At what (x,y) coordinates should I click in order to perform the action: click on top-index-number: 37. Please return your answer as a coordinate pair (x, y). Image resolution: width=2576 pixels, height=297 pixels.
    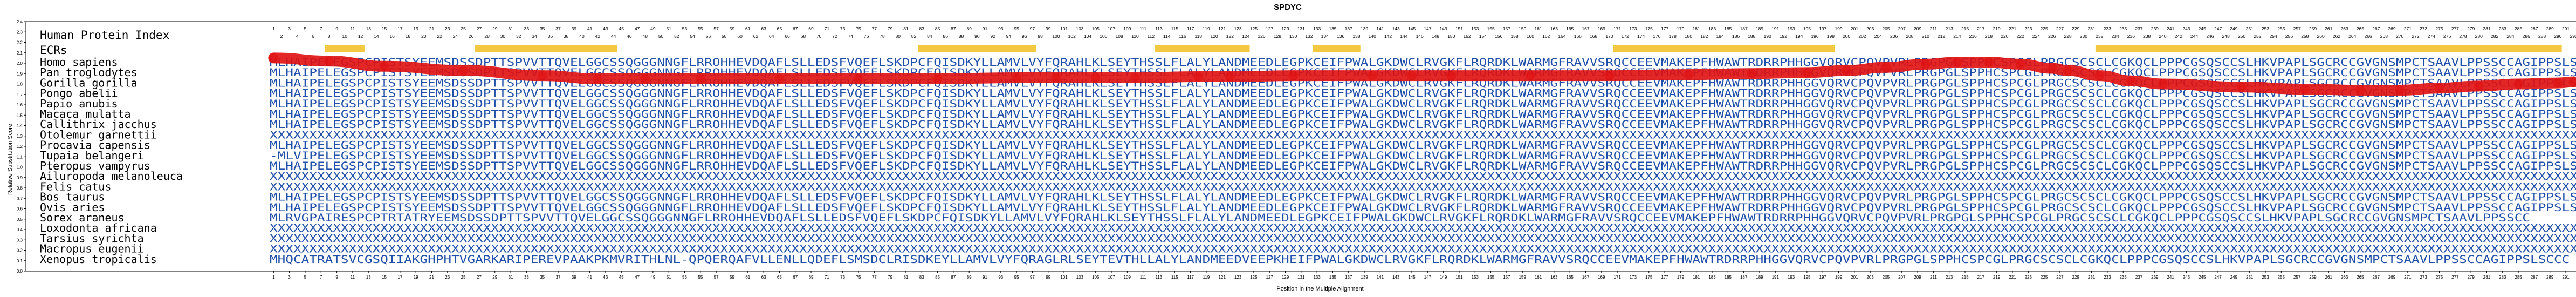
    Looking at the image, I should click on (558, 29).